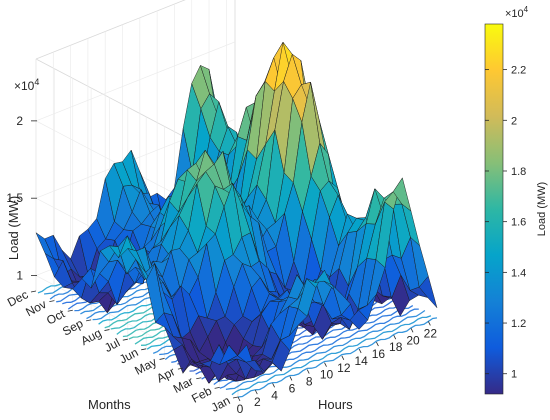 The height and width of the screenshot is (420, 550). What do you see at coordinates (240, 408) in the screenshot?
I see `x-tick-label: 0` at bounding box center [240, 408].